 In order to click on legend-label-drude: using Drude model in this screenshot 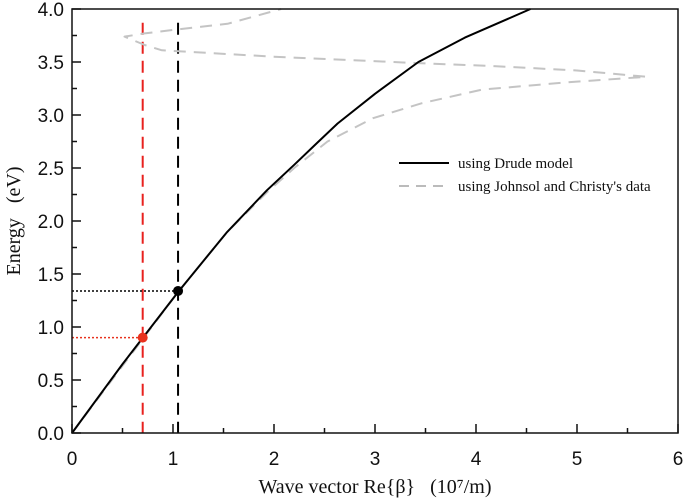, I will do `click(515, 164)`.